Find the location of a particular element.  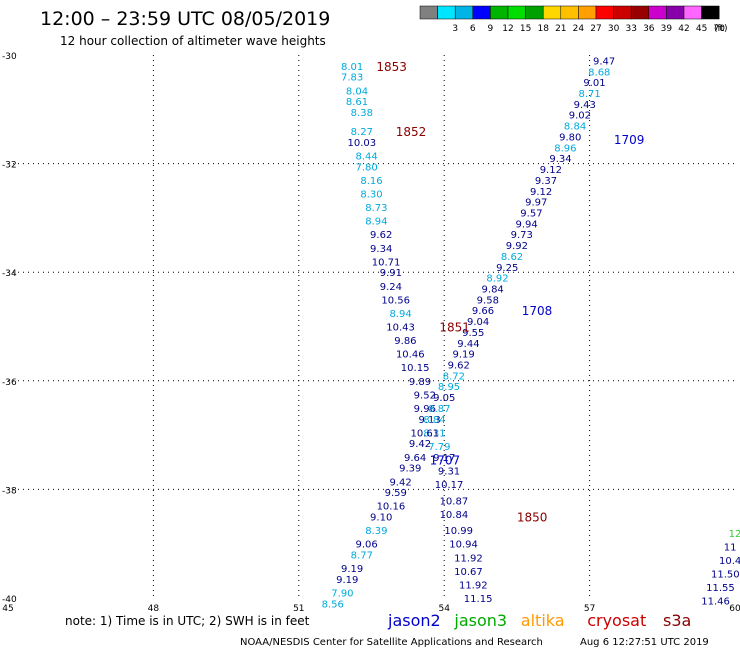

legend-label: 70 is located at coordinates (719, 29).